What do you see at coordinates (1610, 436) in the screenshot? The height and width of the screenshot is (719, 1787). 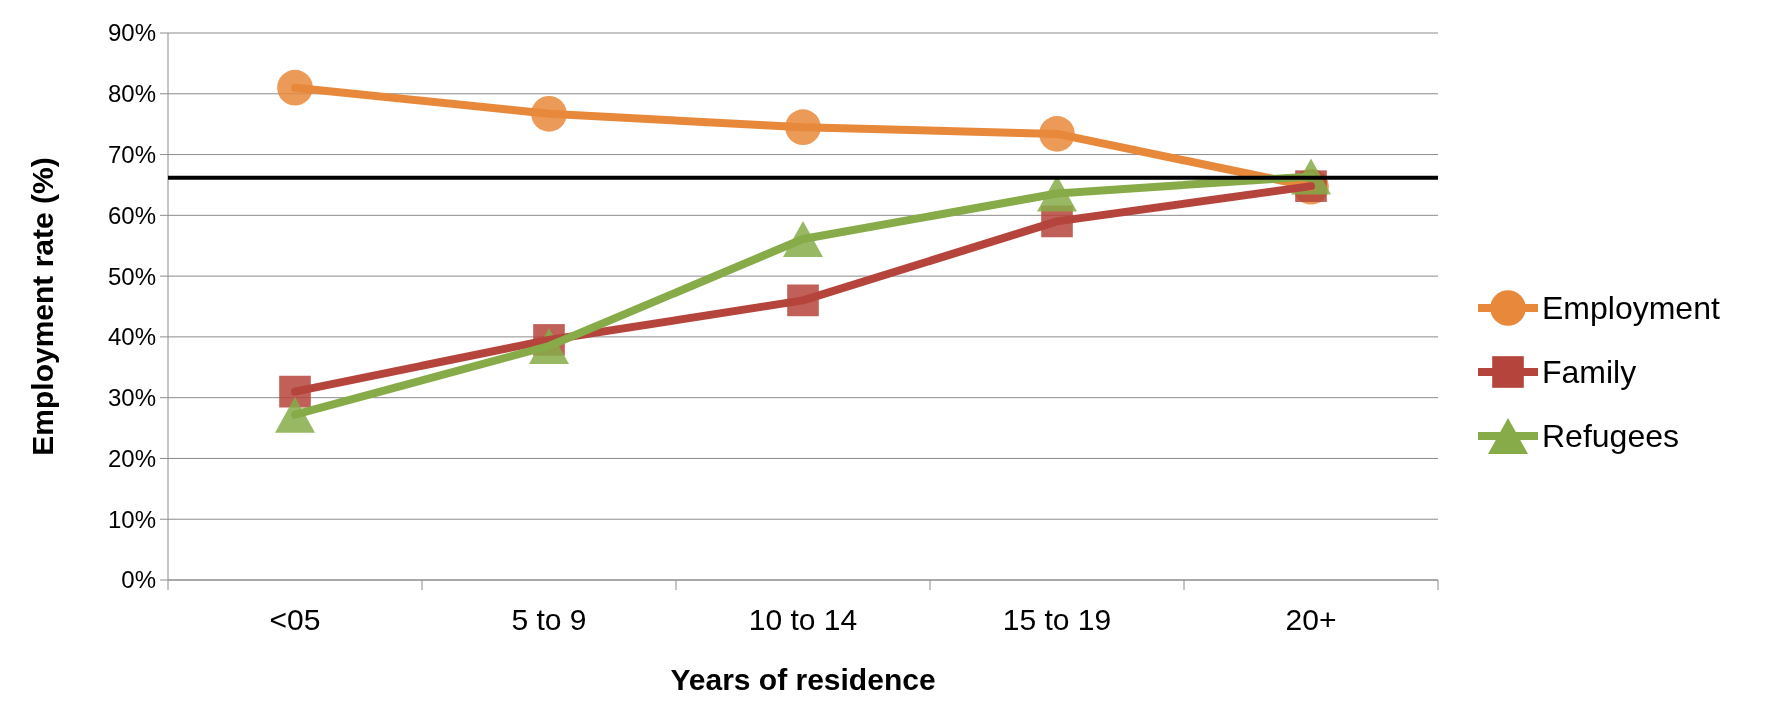 I see `legend-label: Refugees` at bounding box center [1610, 436].